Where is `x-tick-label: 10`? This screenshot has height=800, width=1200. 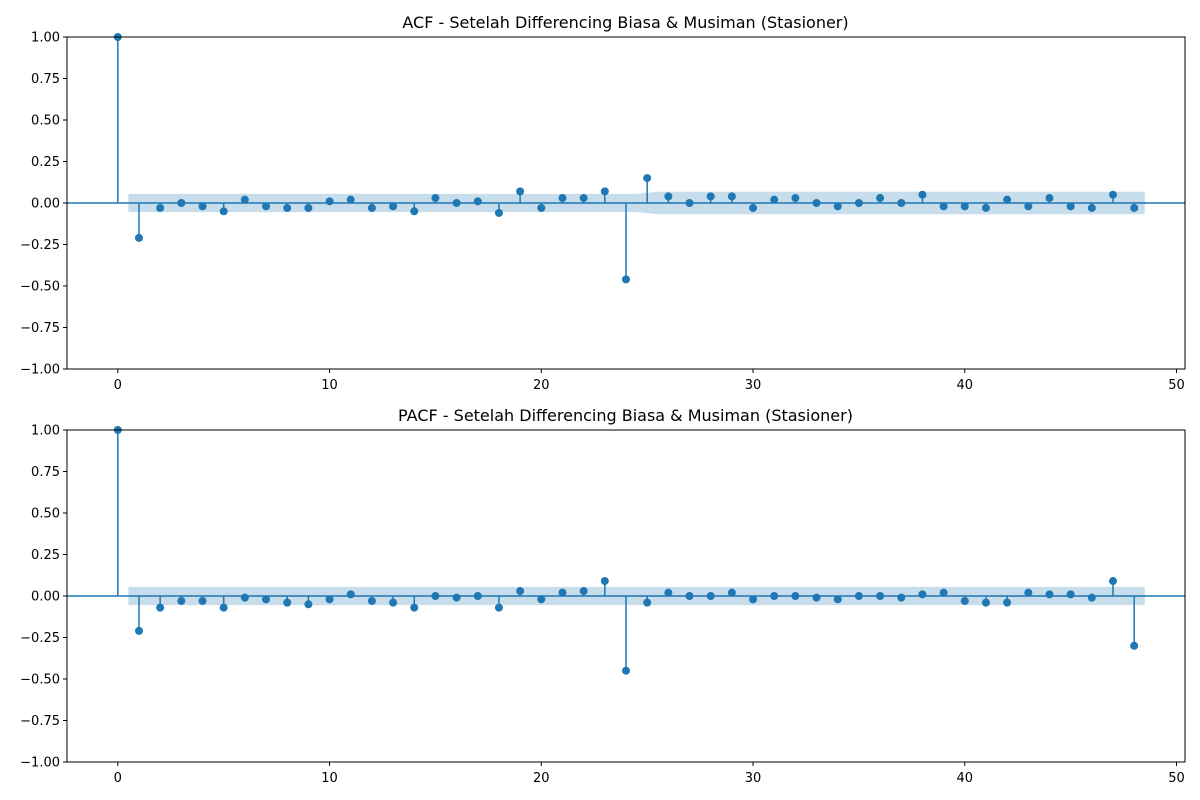
x-tick-label: 10 is located at coordinates (329, 385).